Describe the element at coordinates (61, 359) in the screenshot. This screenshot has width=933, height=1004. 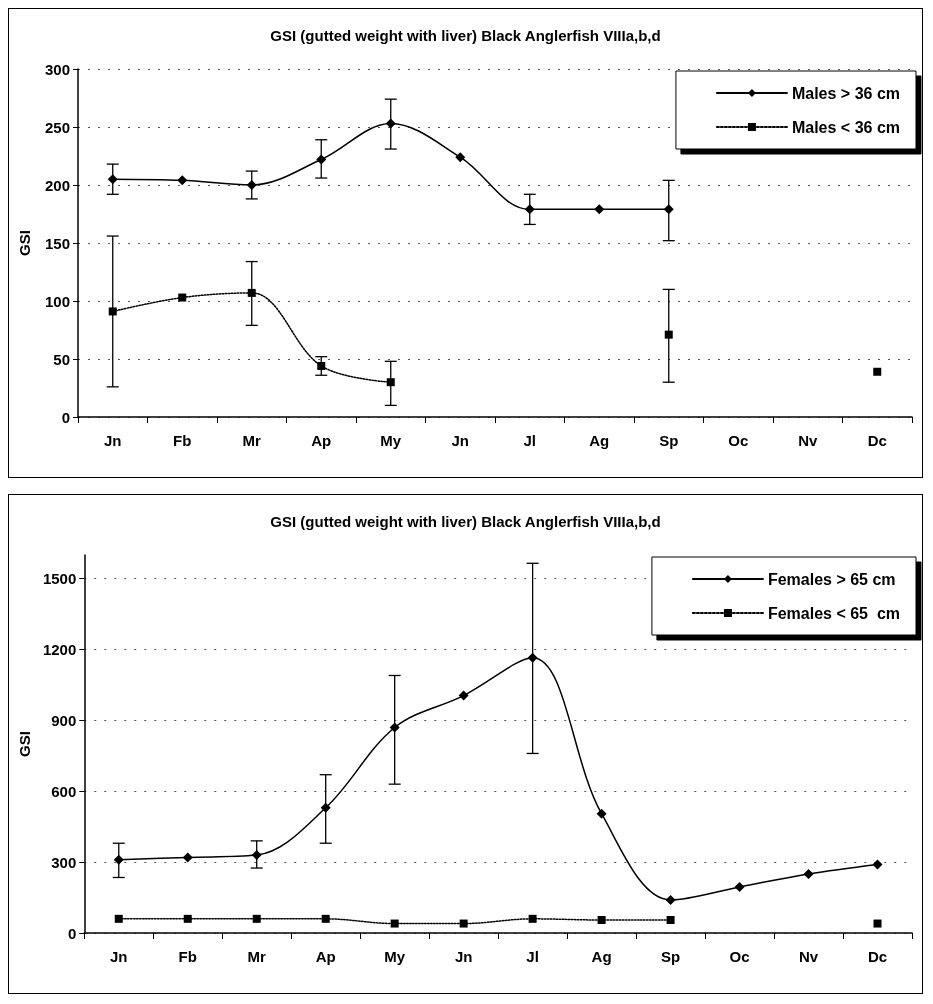
I see `y-tick-label: 50` at that location.